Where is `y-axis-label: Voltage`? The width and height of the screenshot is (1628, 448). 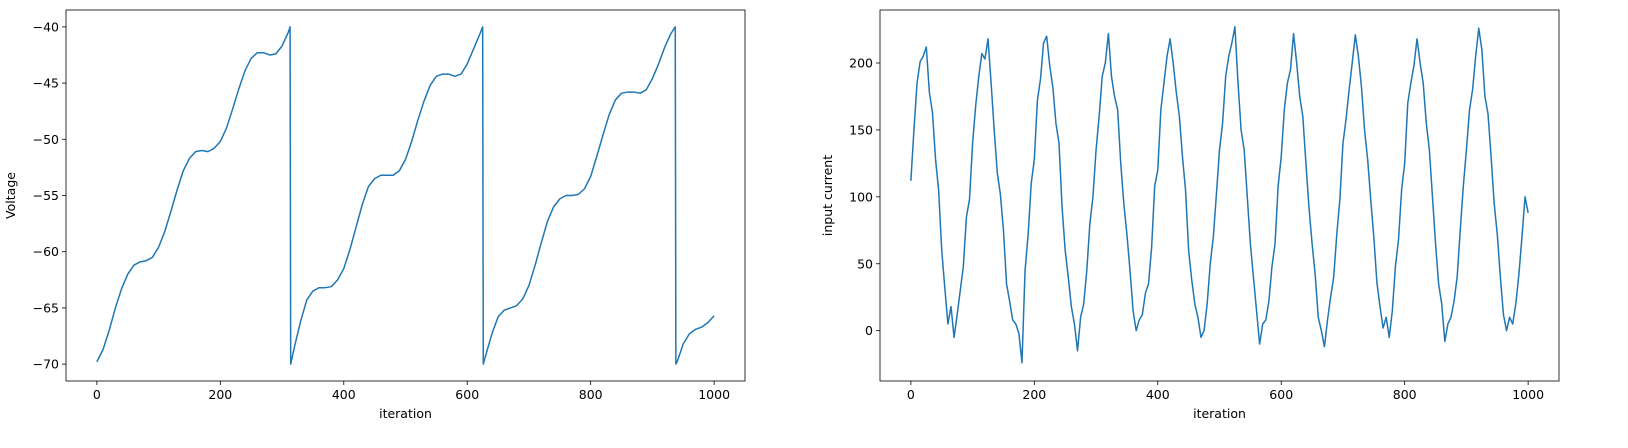 y-axis-label: Voltage is located at coordinates (10, 195).